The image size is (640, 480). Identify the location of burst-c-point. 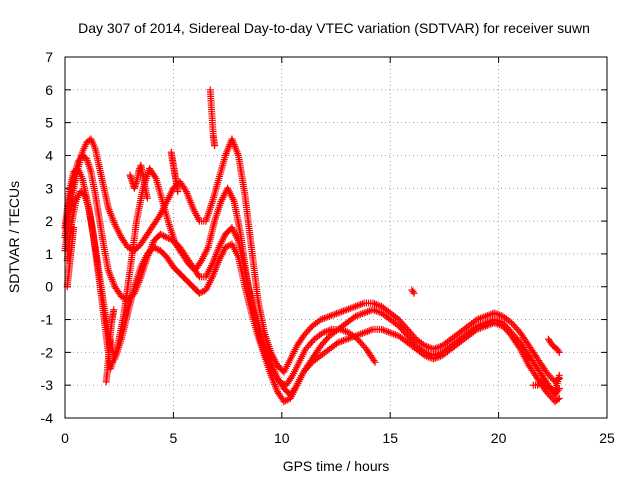
(74, 228).